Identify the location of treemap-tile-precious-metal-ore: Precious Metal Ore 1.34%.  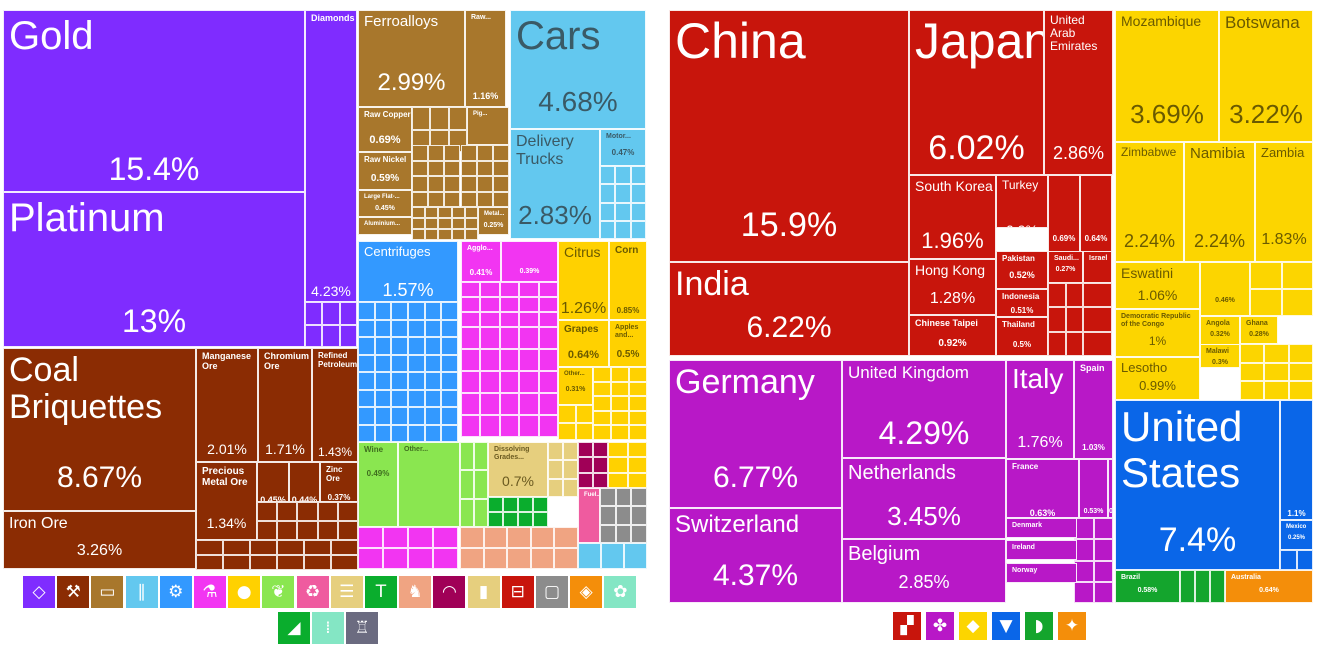
(226, 501).